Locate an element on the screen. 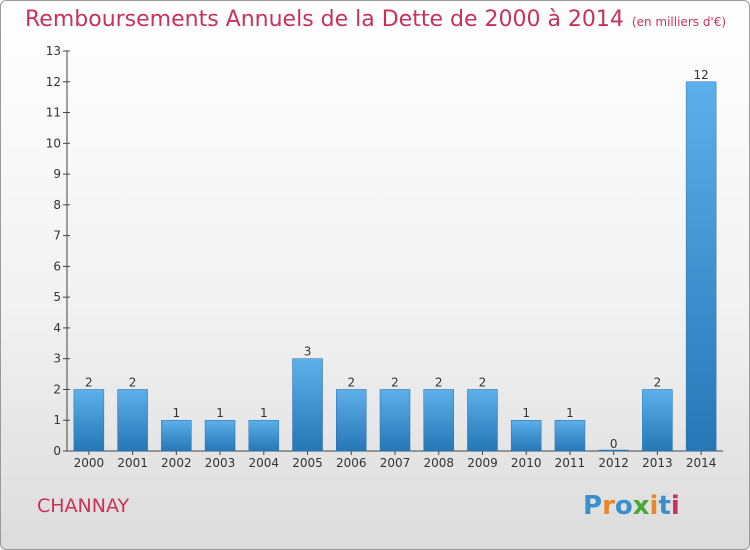 This screenshot has height=550, width=750. x-tick-label: 2000 is located at coordinates (89, 463).